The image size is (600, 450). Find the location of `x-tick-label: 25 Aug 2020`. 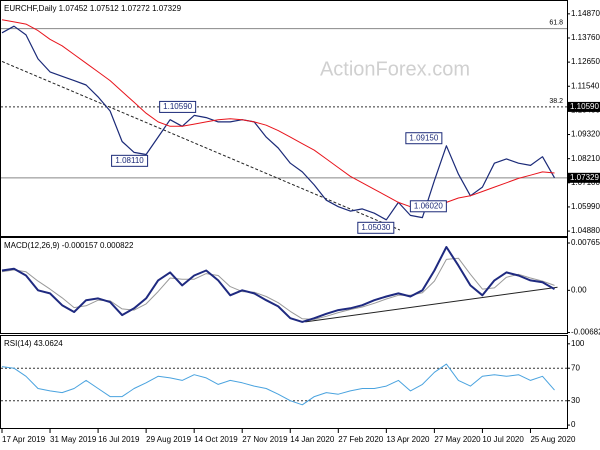

x-tick-label: 25 Aug 2020 is located at coordinates (552, 439).